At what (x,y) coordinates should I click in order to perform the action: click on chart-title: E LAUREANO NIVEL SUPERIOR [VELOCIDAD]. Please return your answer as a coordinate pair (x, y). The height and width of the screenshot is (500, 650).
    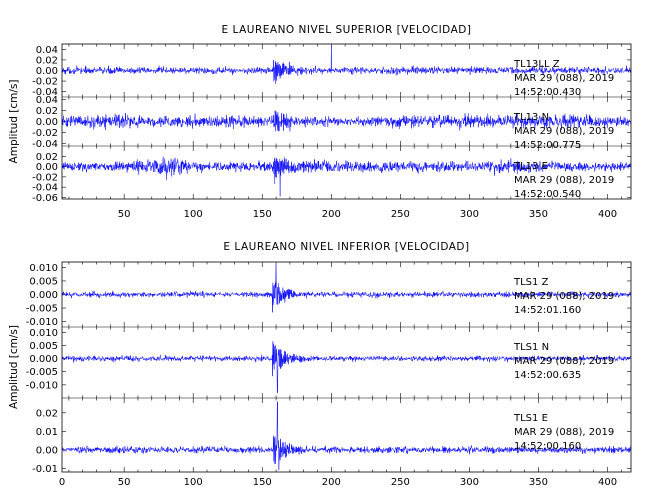
    Looking at the image, I should click on (347, 30).